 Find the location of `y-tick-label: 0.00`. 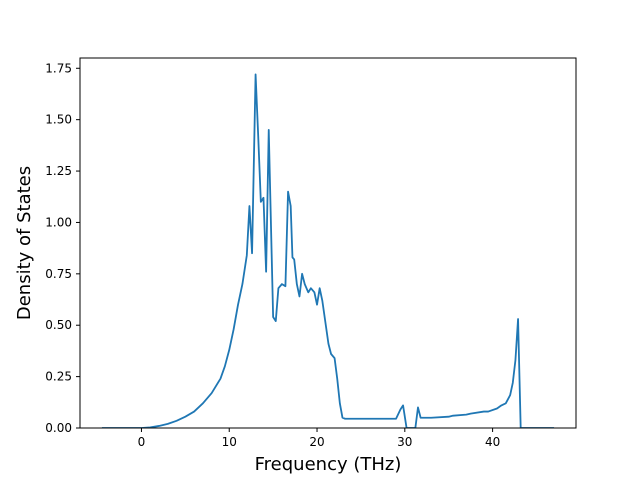

y-tick-label: 0.00 is located at coordinates (58, 428).